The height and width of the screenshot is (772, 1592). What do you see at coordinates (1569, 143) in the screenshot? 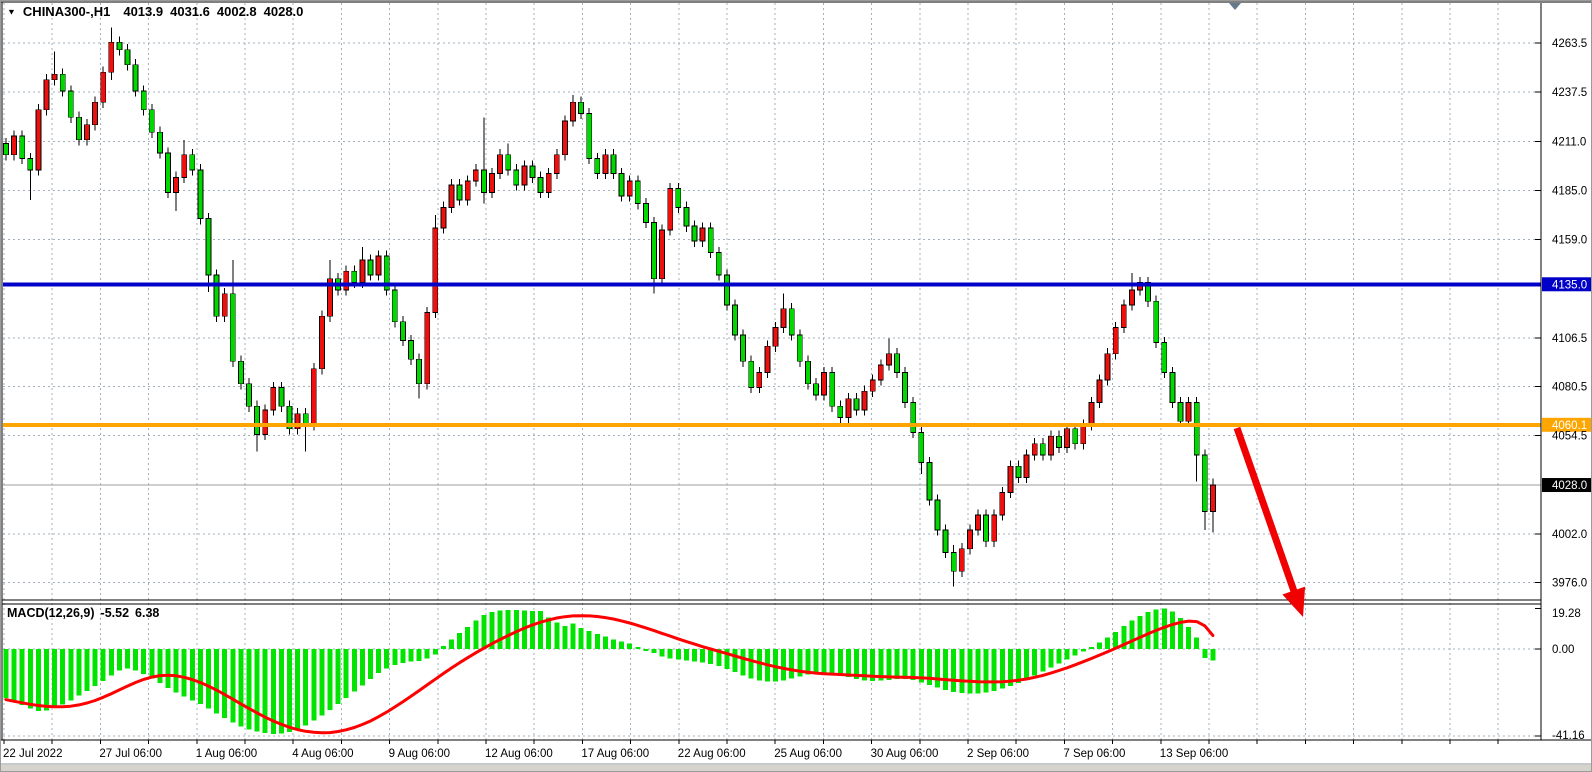
I see `price-tick-label: 4211.0` at bounding box center [1569, 143].